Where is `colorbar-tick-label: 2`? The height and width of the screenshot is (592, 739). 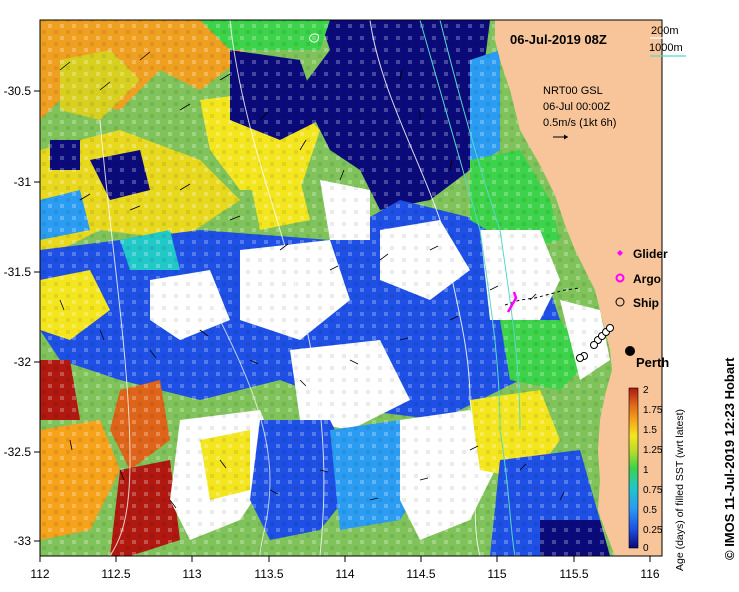 colorbar-tick-label: 2 is located at coordinates (646, 390).